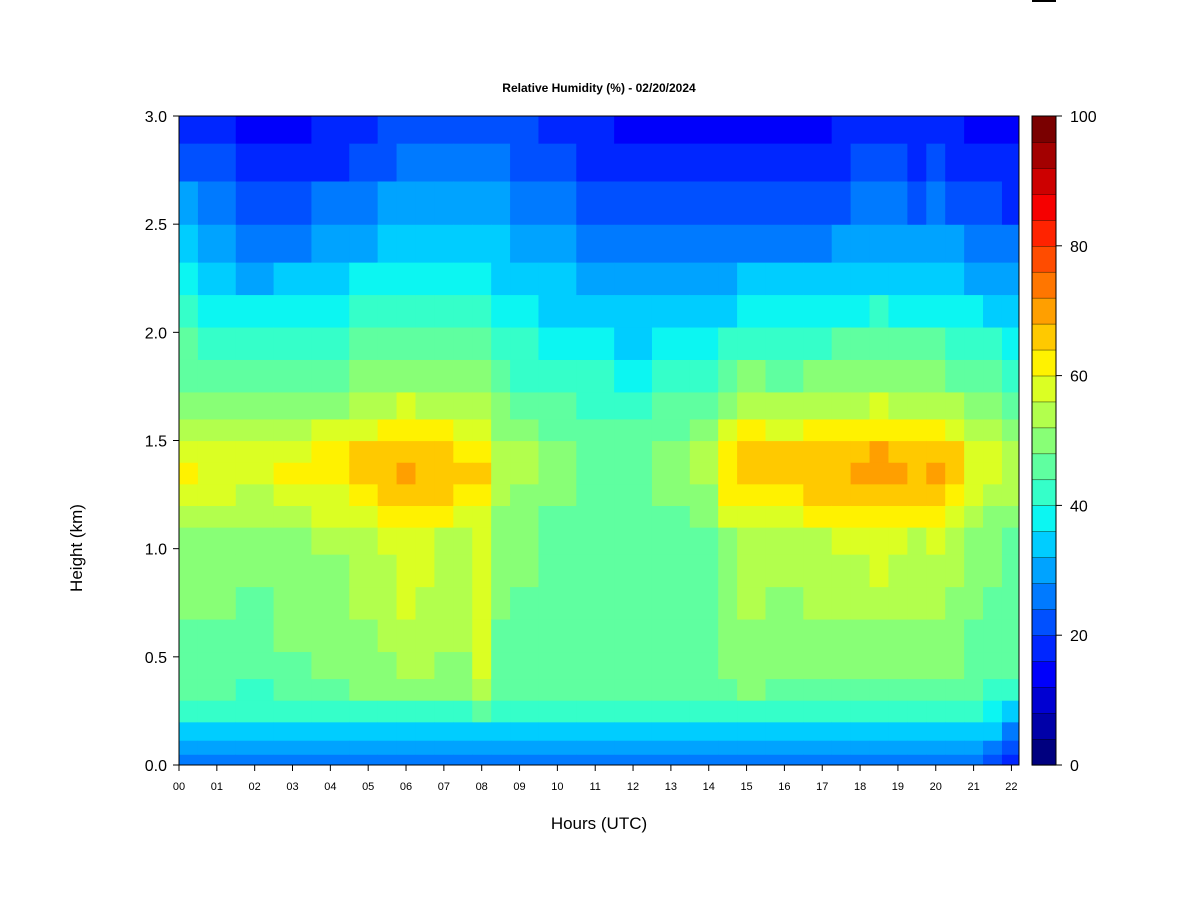 The width and height of the screenshot is (1200, 900). What do you see at coordinates (1079, 377) in the screenshot?
I see `colorbar-tick-label: 60` at bounding box center [1079, 377].